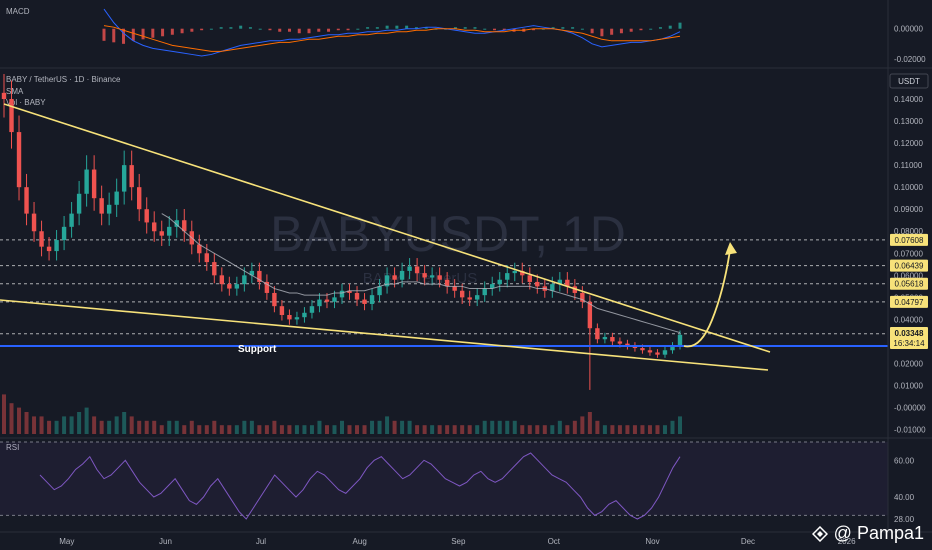  Describe the element at coordinates (908, 253) in the screenshot. I see `price-tick-label: 0.07000` at that location.